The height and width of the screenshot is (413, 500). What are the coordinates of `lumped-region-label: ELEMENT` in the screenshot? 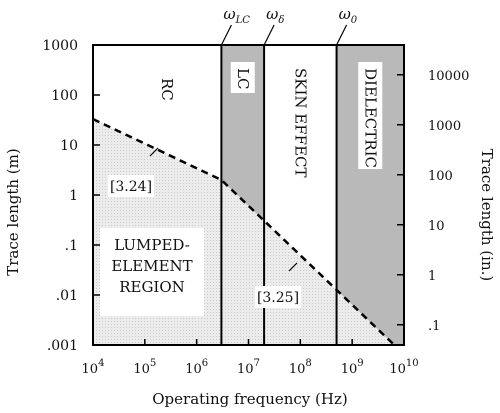 It's located at (151, 266).